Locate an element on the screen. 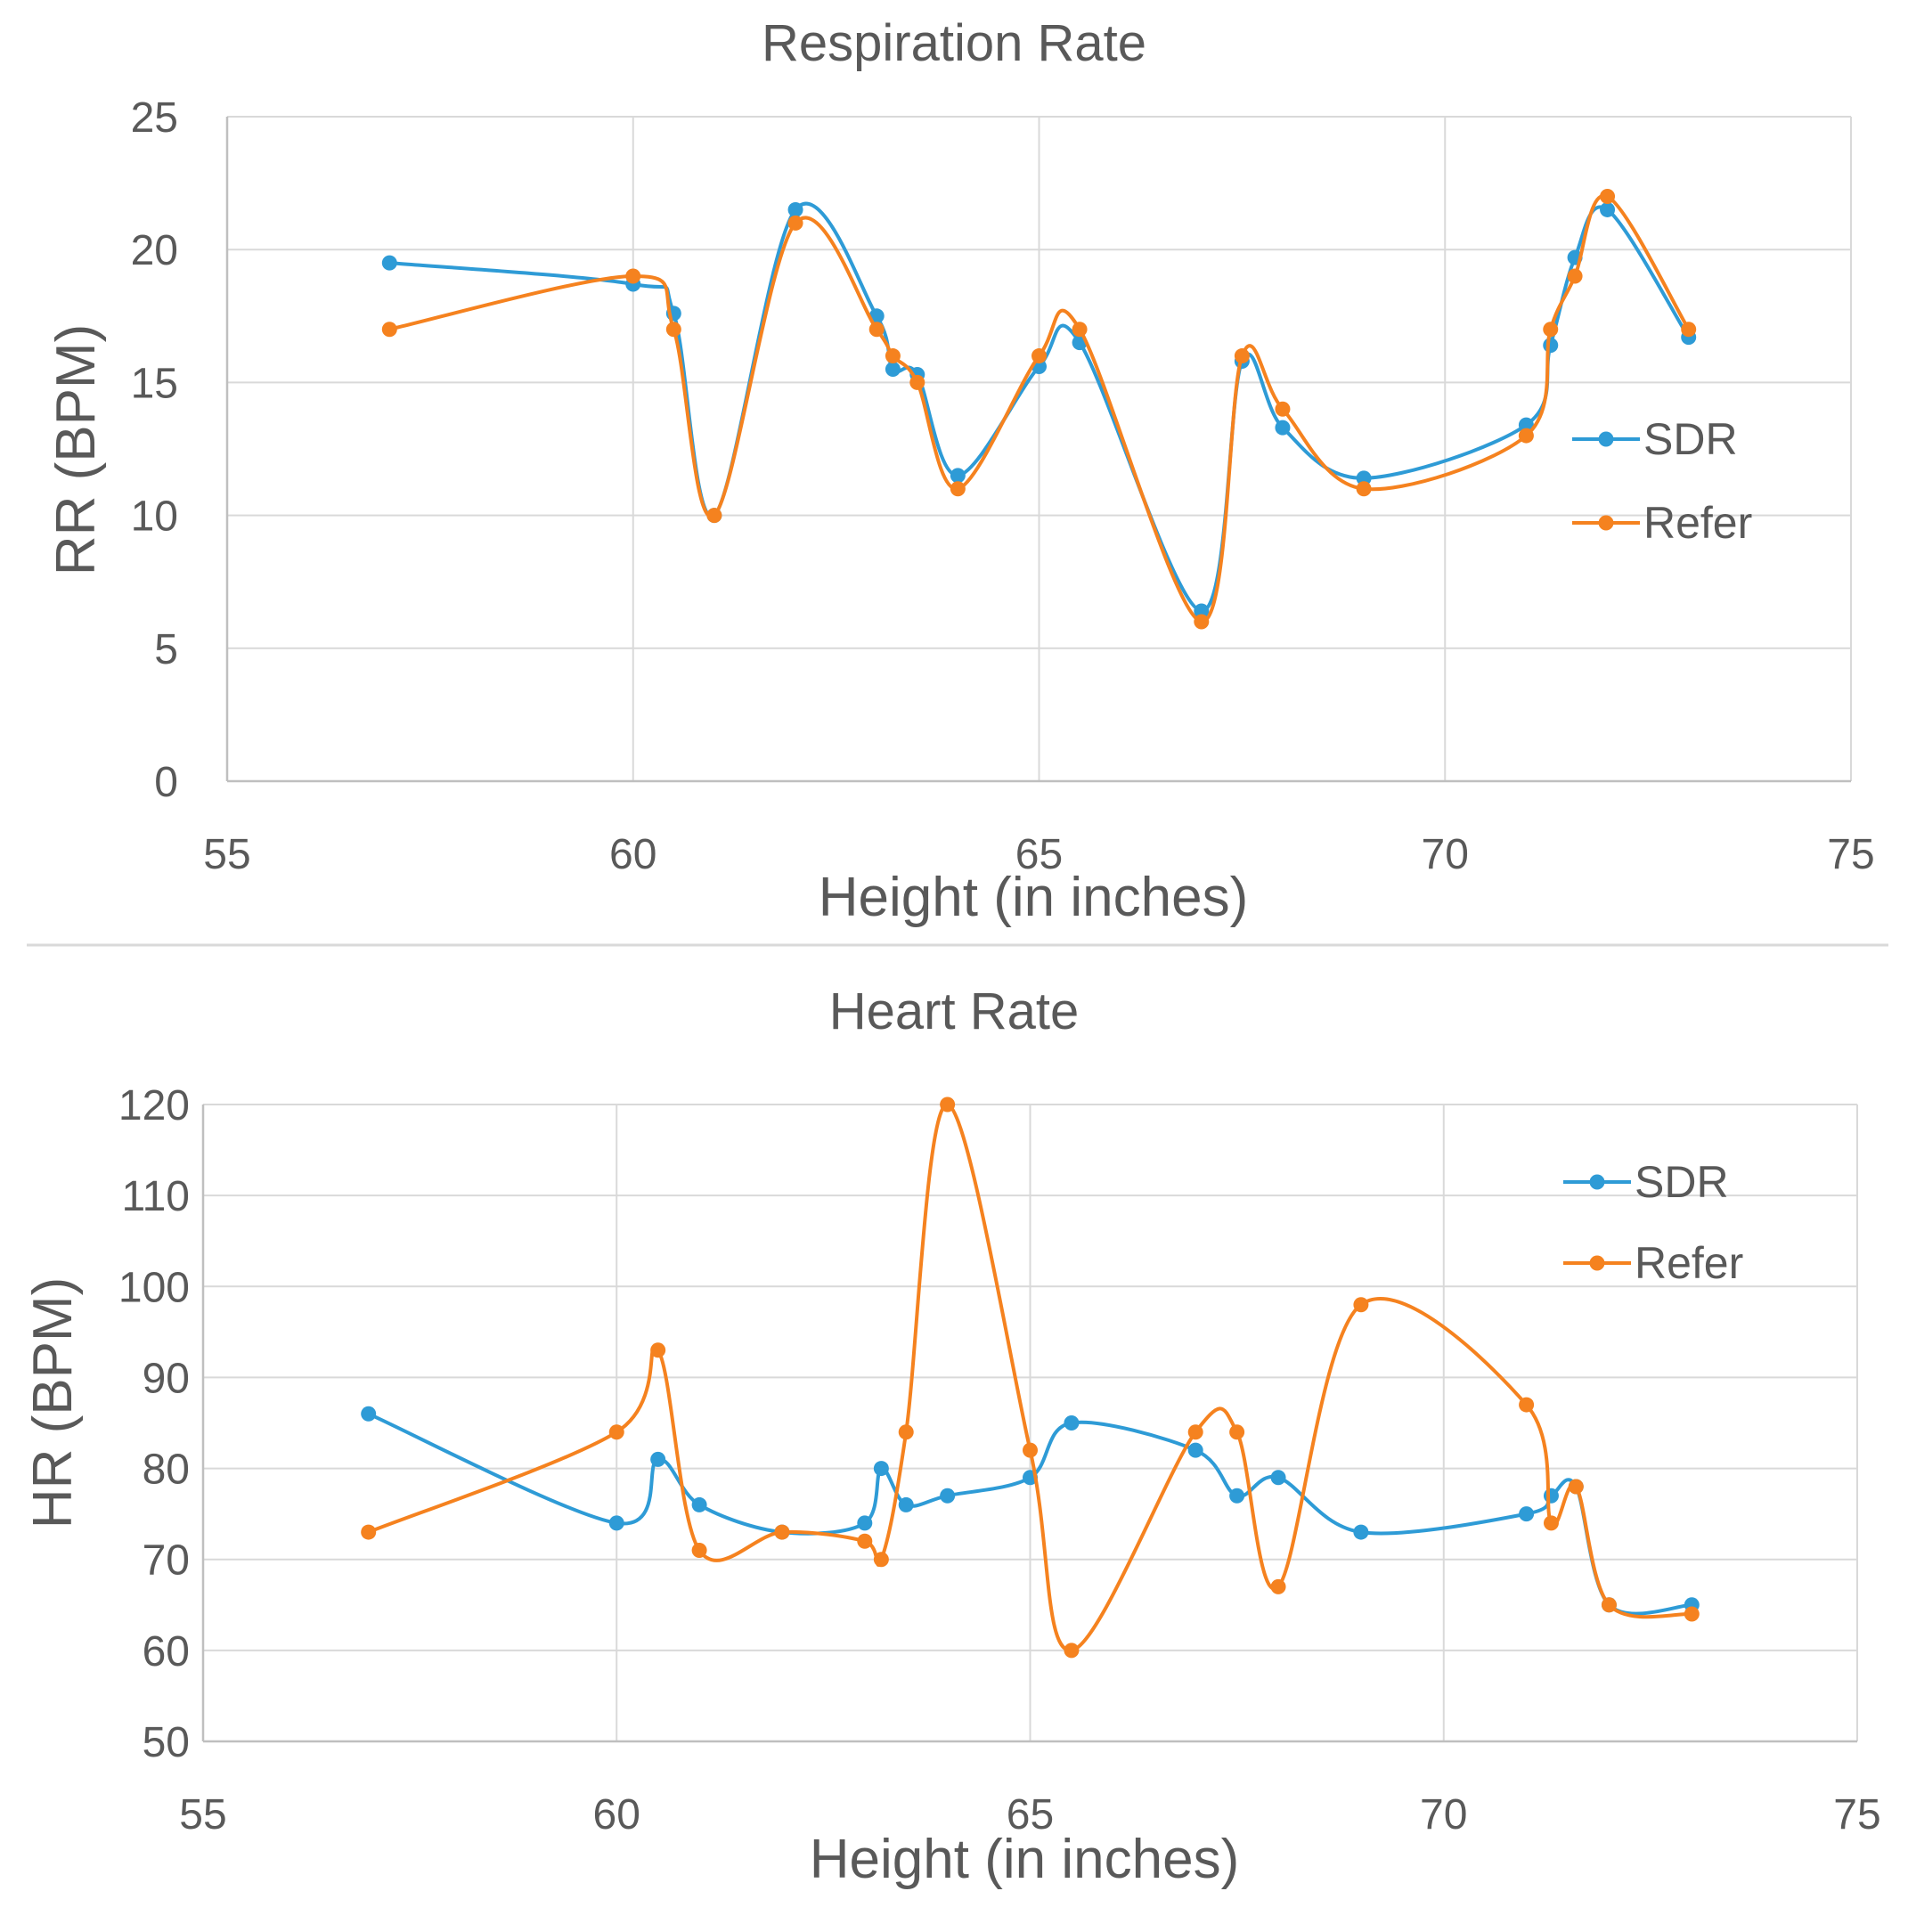 The image size is (1908, 1932). y-tick-label: 110 is located at coordinates (156, 1196).